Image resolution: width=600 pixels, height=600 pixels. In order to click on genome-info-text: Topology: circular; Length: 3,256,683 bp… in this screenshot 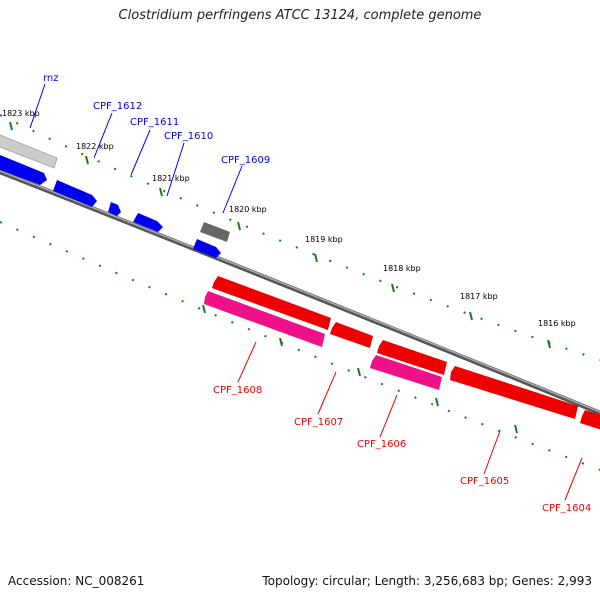, I will do `click(427, 581)`.